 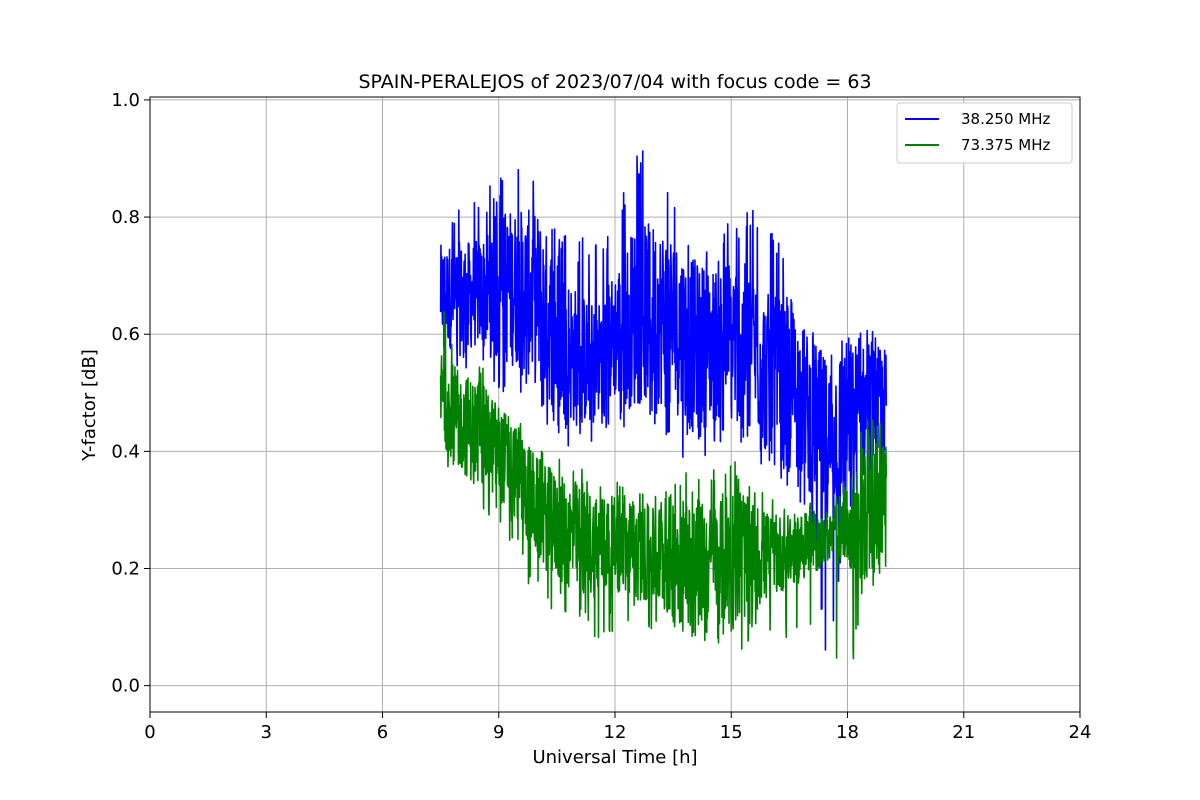 I want to click on legend-label-series-1: 38.250 MHz, so click(x=1005, y=119).